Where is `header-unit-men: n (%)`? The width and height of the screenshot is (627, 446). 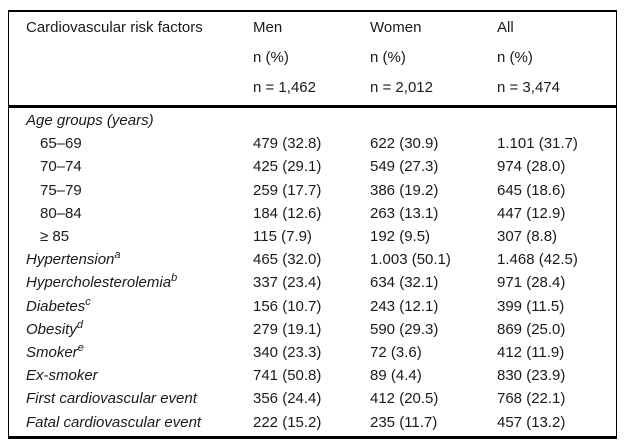 header-unit-men: n (%) is located at coordinates (271, 57).